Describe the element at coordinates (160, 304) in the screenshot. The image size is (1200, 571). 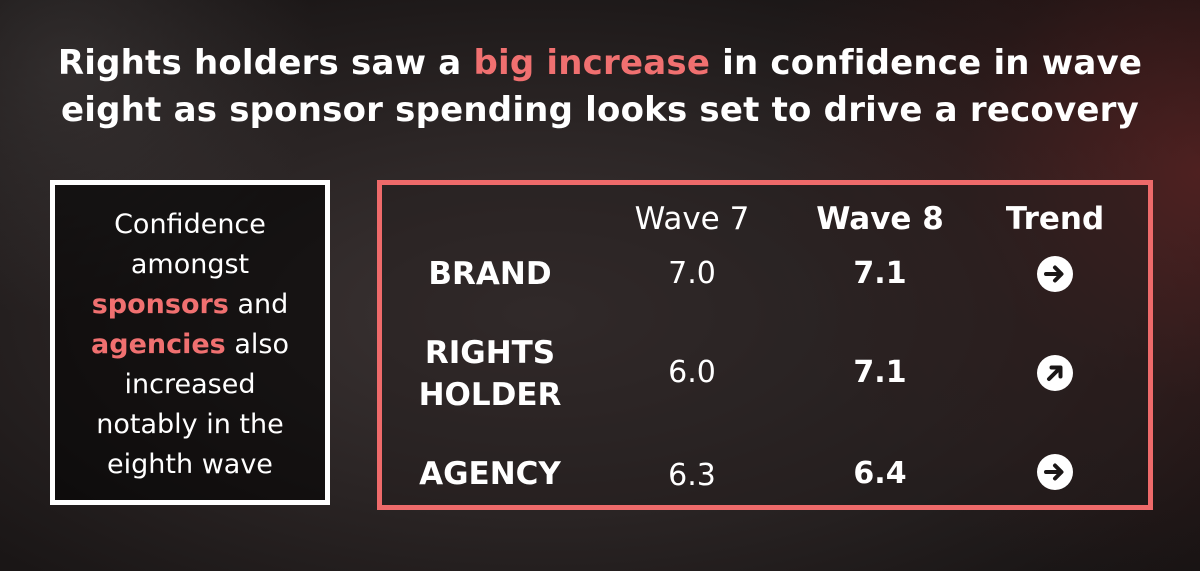
I see `side-note-highlight-sponsors: sponsors` at that location.